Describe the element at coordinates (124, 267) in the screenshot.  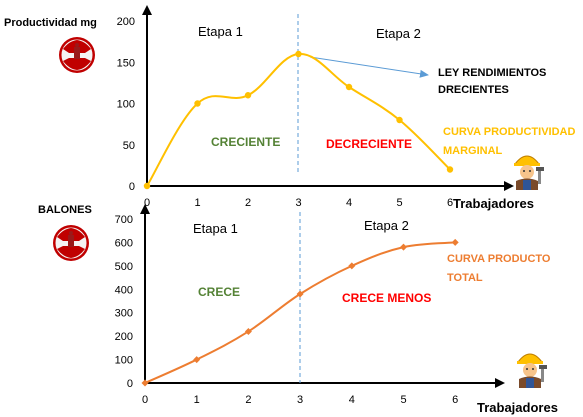
I see `y-tick-label: 500` at that location.